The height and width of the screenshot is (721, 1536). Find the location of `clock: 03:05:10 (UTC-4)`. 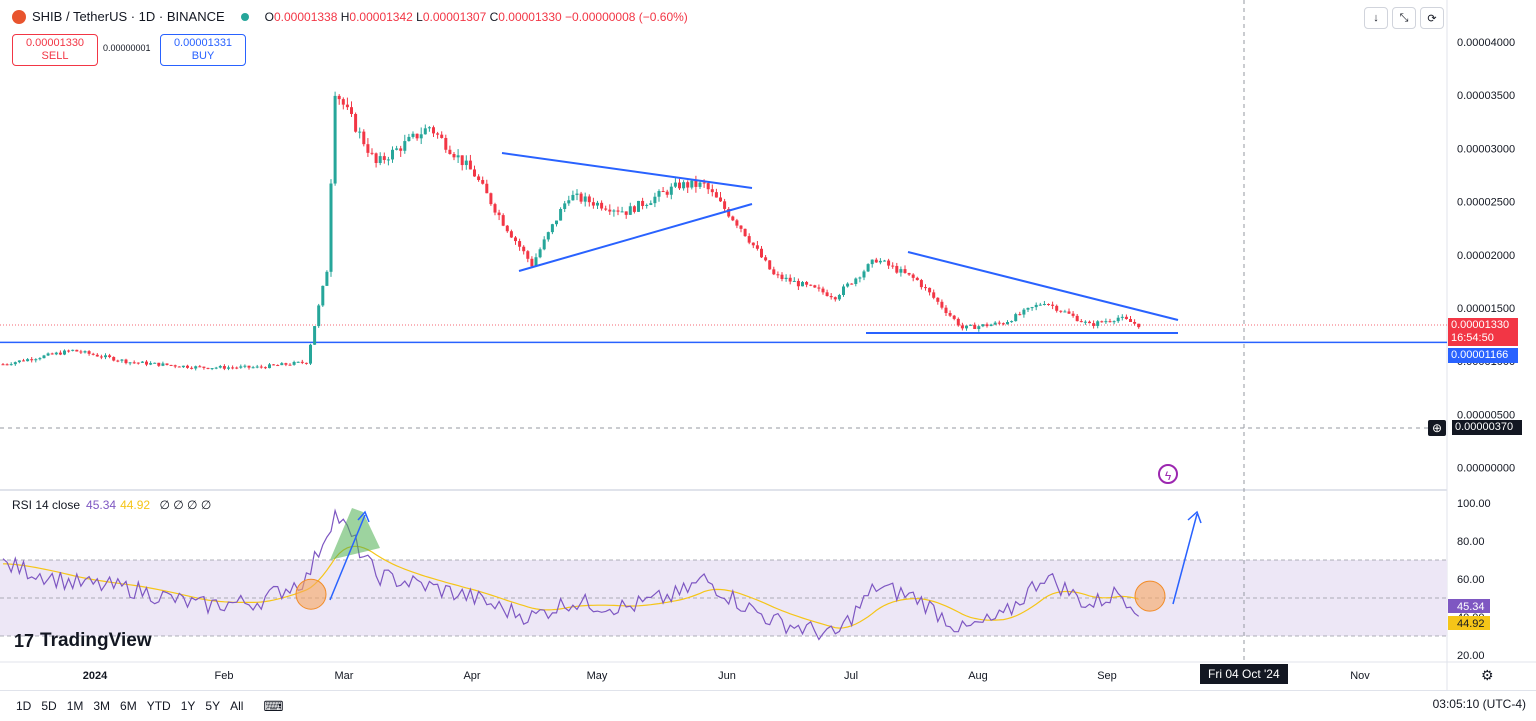

clock: 03:05:10 (UTC-4) is located at coordinates (1479, 704).